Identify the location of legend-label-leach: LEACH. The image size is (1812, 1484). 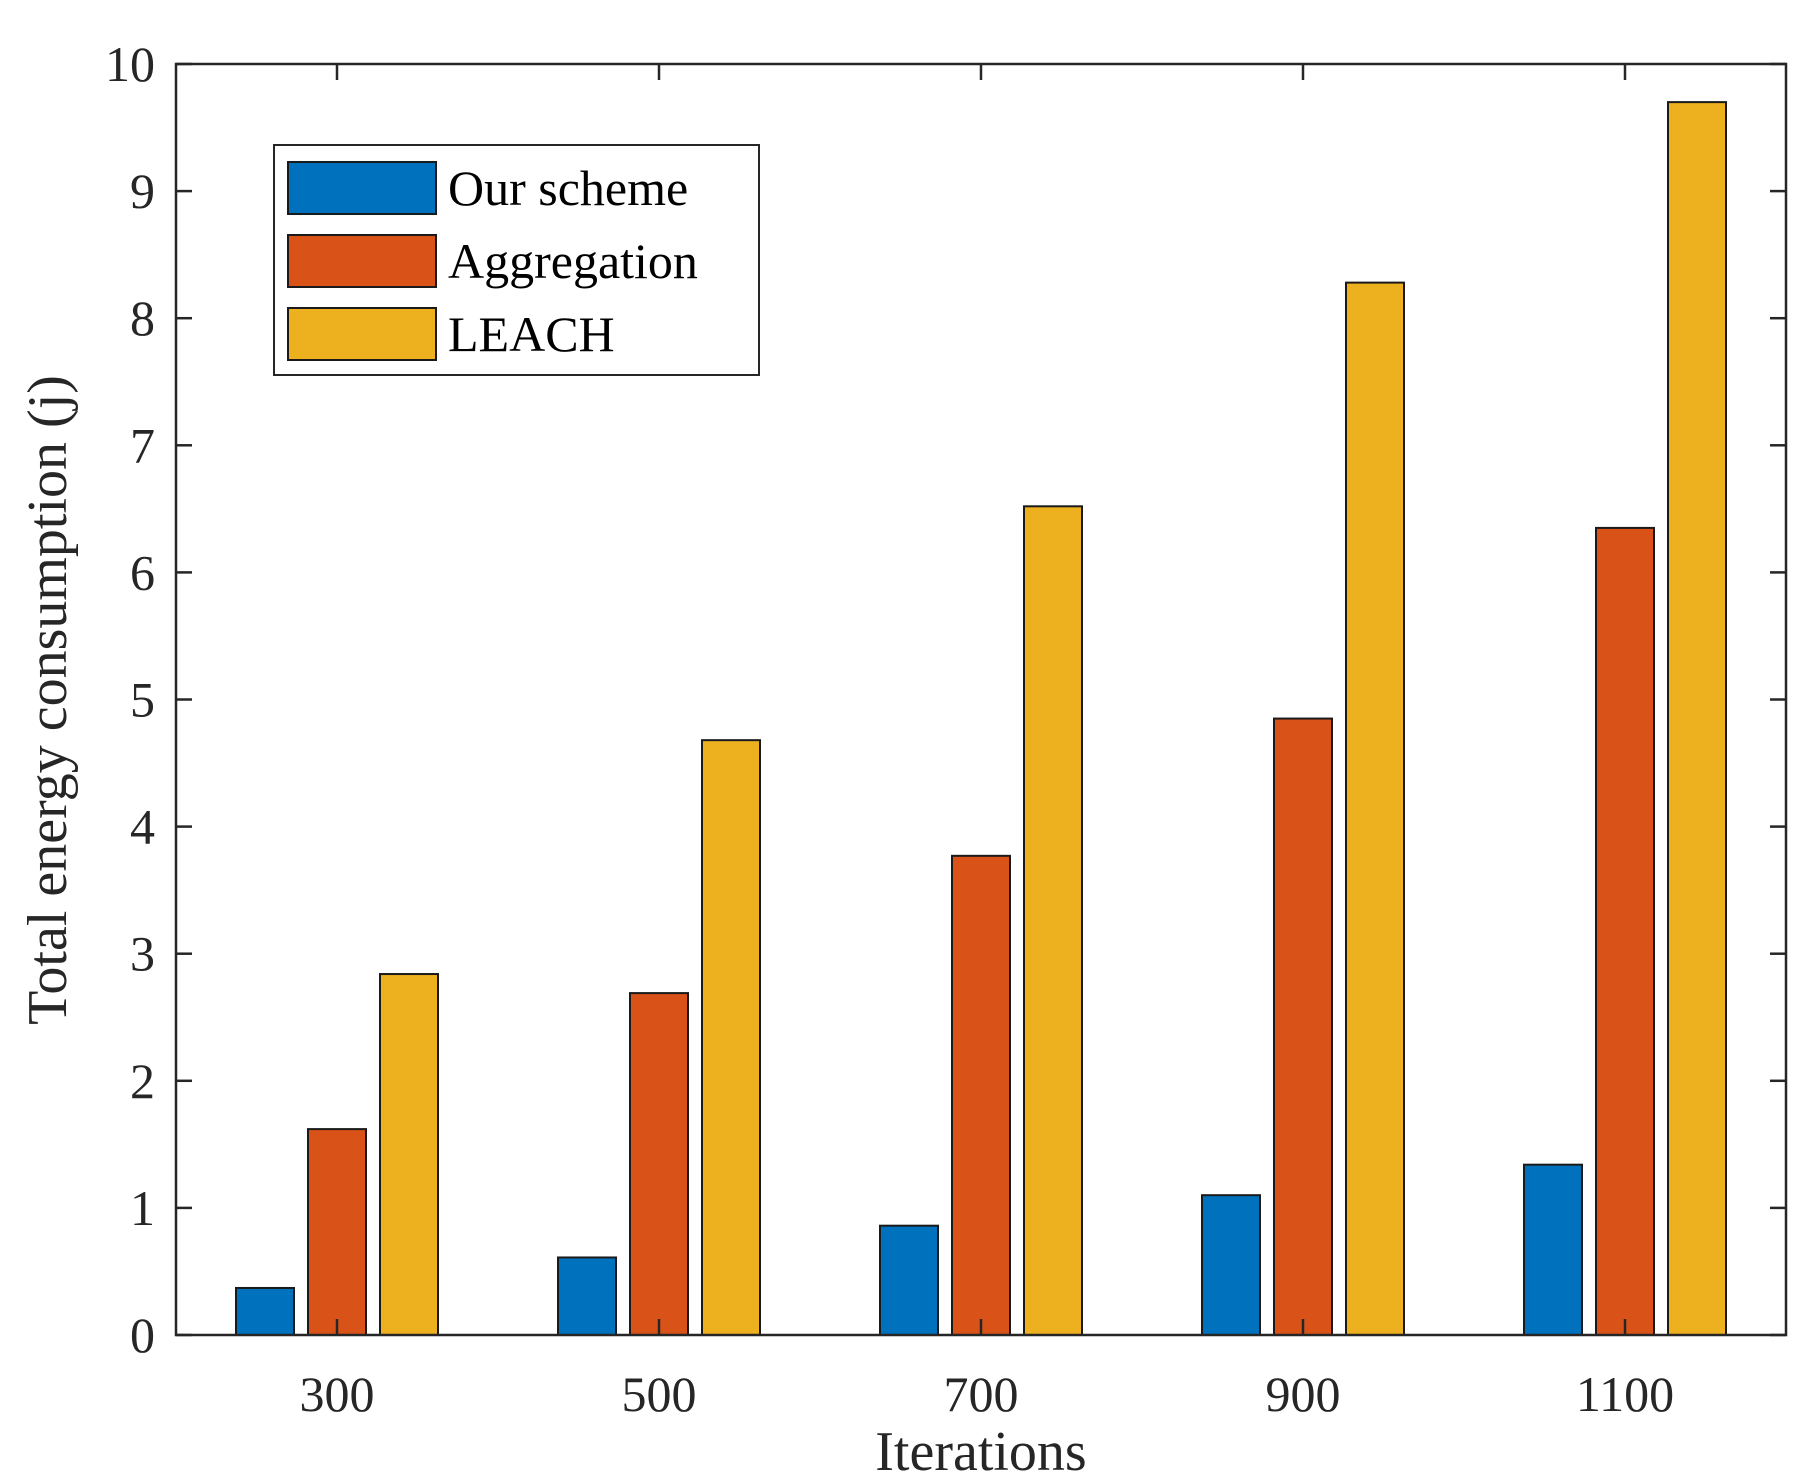
(531, 334).